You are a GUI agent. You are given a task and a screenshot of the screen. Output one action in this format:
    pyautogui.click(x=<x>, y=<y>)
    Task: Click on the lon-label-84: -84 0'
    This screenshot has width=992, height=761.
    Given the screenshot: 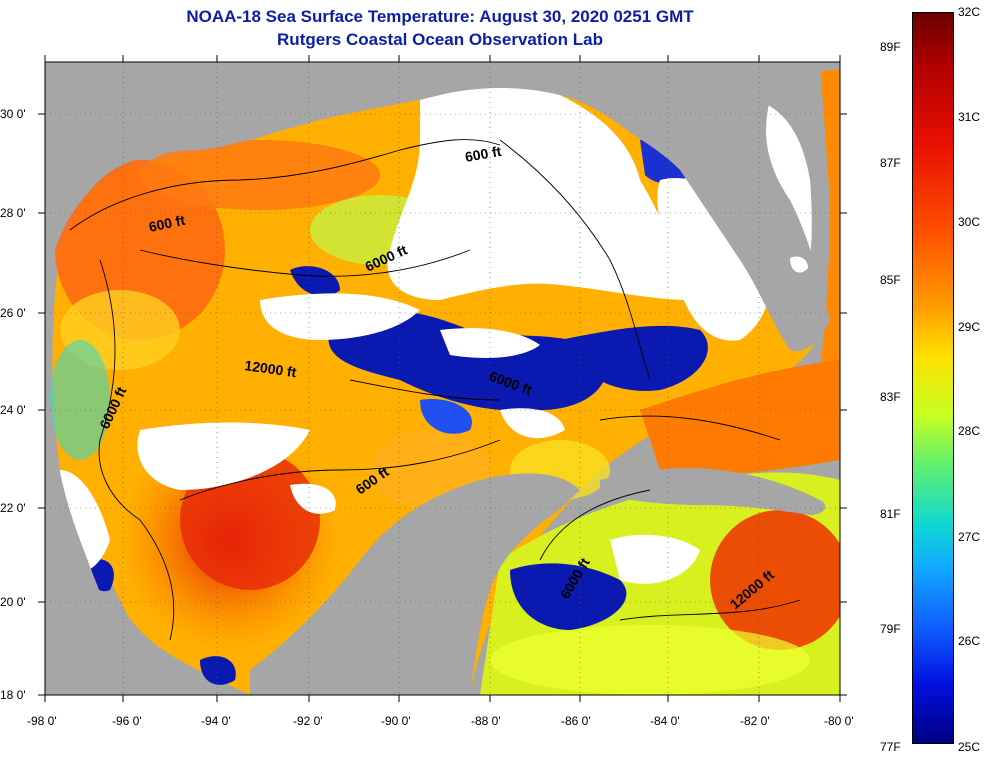 What is the action you would take?
    pyautogui.click(x=665, y=721)
    